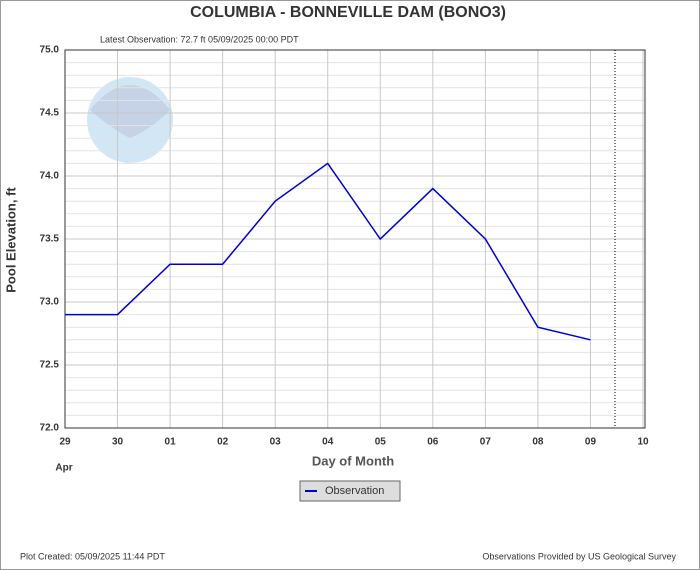  I want to click on x-tick-label: 08, so click(538, 442).